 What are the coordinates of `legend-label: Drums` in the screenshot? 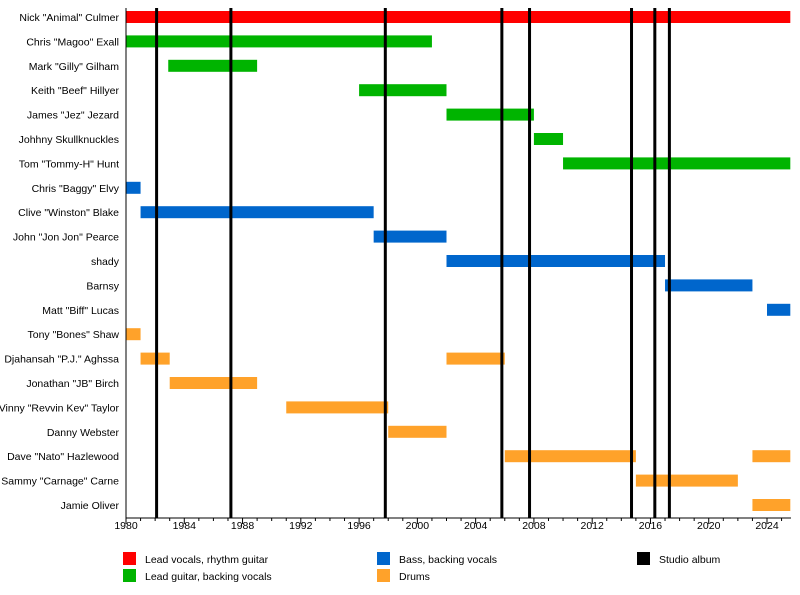 It's located at (414, 577).